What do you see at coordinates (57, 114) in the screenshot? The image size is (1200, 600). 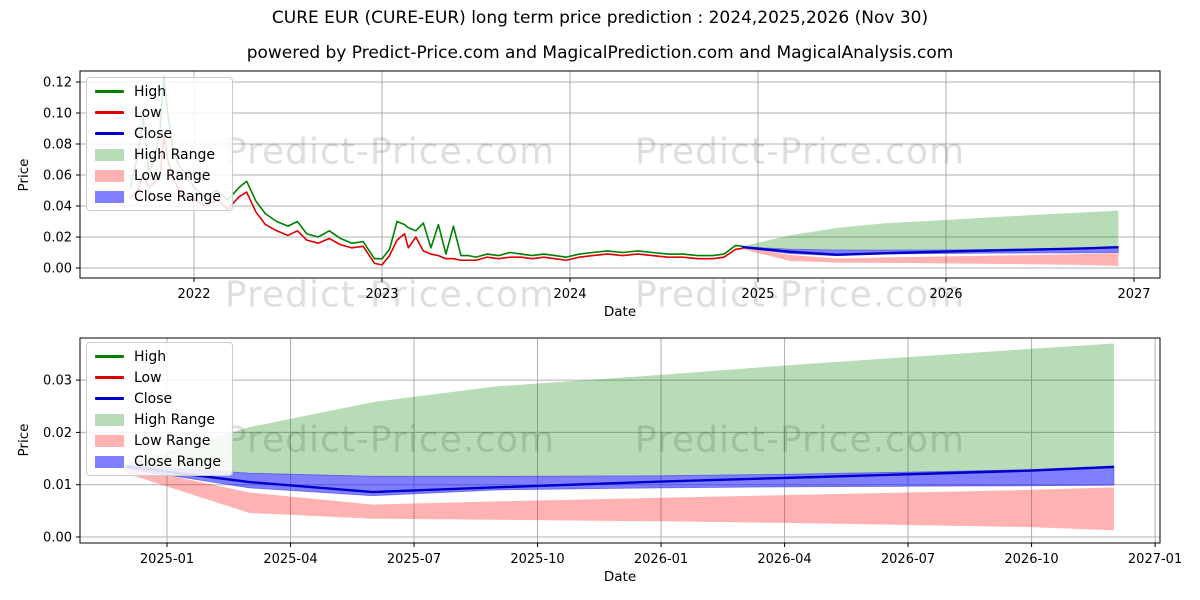 I see `y-tick-label: 0.10` at bounding box center [57, 114].